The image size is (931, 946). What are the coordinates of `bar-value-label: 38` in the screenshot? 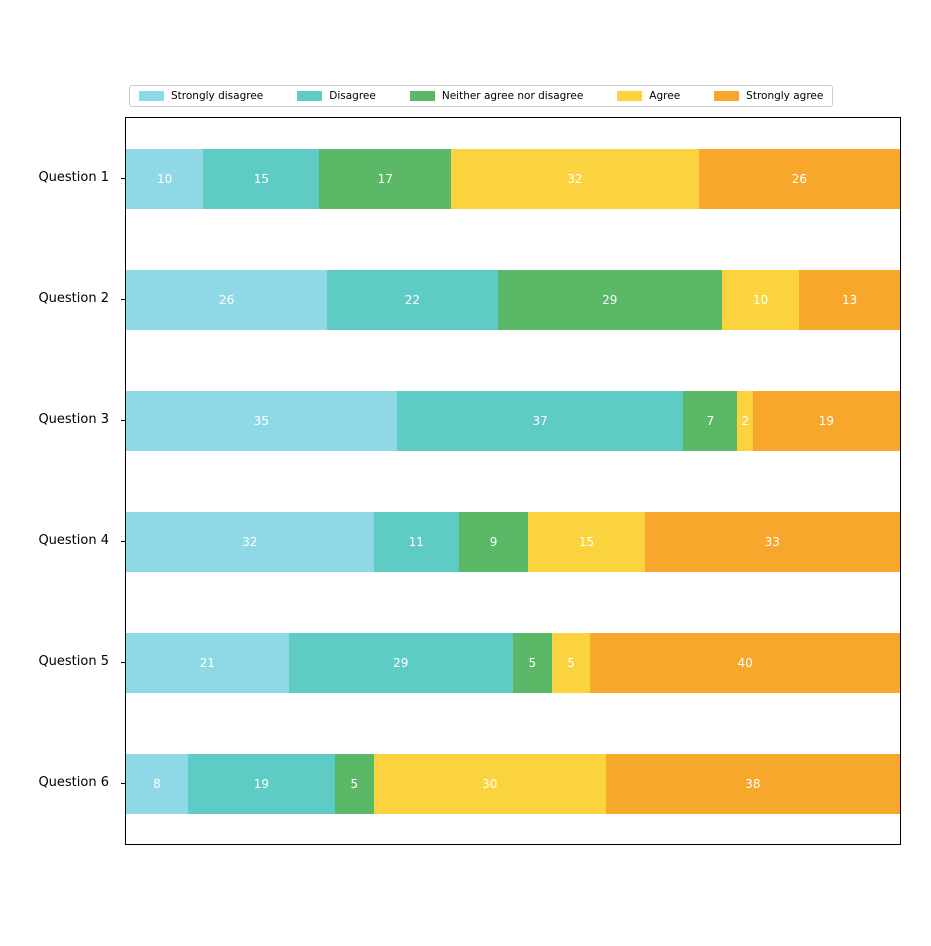 It's located at (753, 783).